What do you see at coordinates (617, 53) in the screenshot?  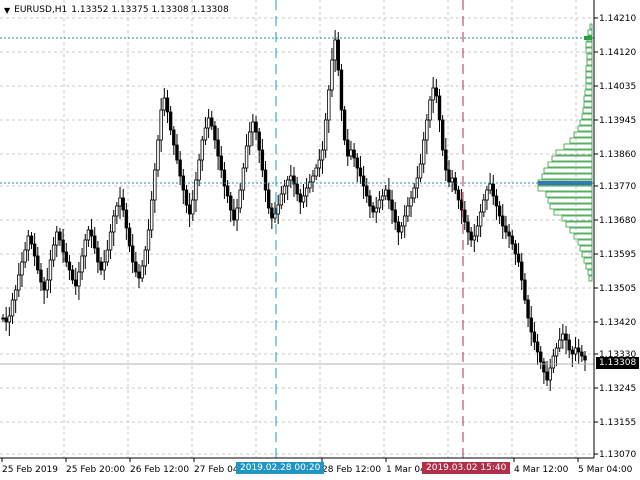 I see `price-label: 1.14120` at bounding box center [617, 53].